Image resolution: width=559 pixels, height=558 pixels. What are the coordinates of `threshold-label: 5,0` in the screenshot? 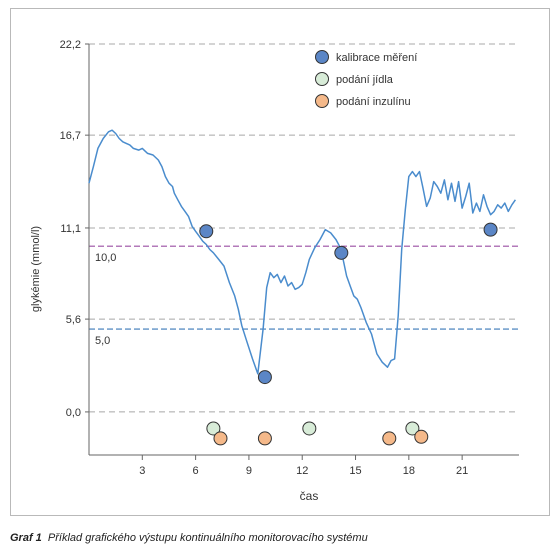 It's located at (102, 341).